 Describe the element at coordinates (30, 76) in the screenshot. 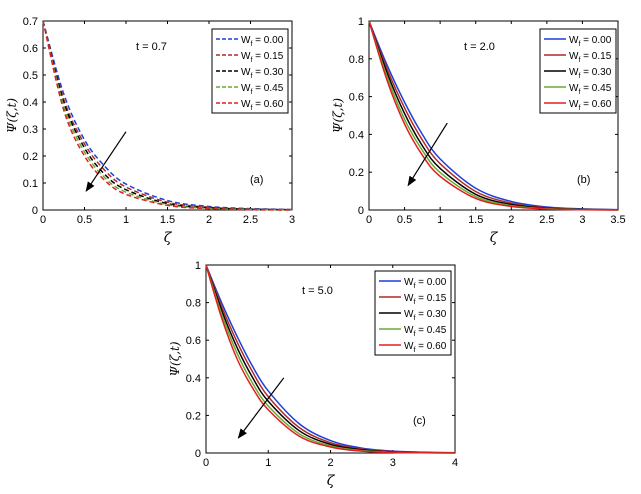

I see `y-tick-label: 0.5` at that location.